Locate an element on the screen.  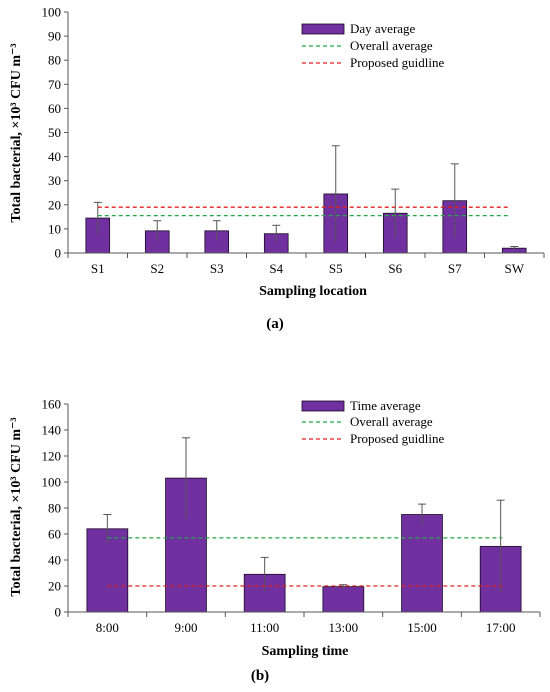
y-tick-label-120: 120 is located at coordinates (52, 456).